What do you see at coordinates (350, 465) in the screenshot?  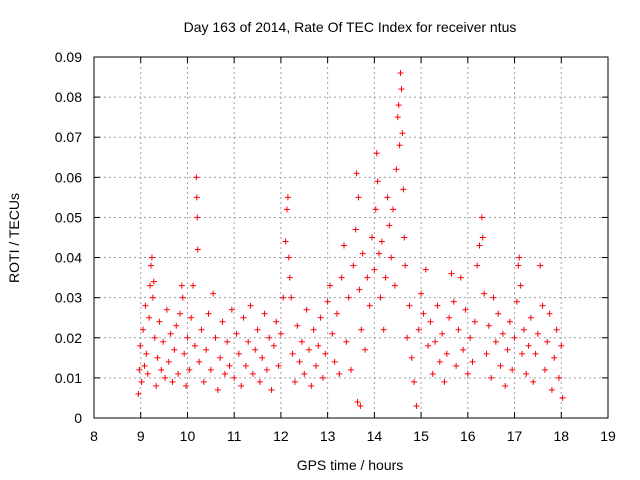 I see `x-axis-label: GPS time / hours` at bounding box center [350, 465].